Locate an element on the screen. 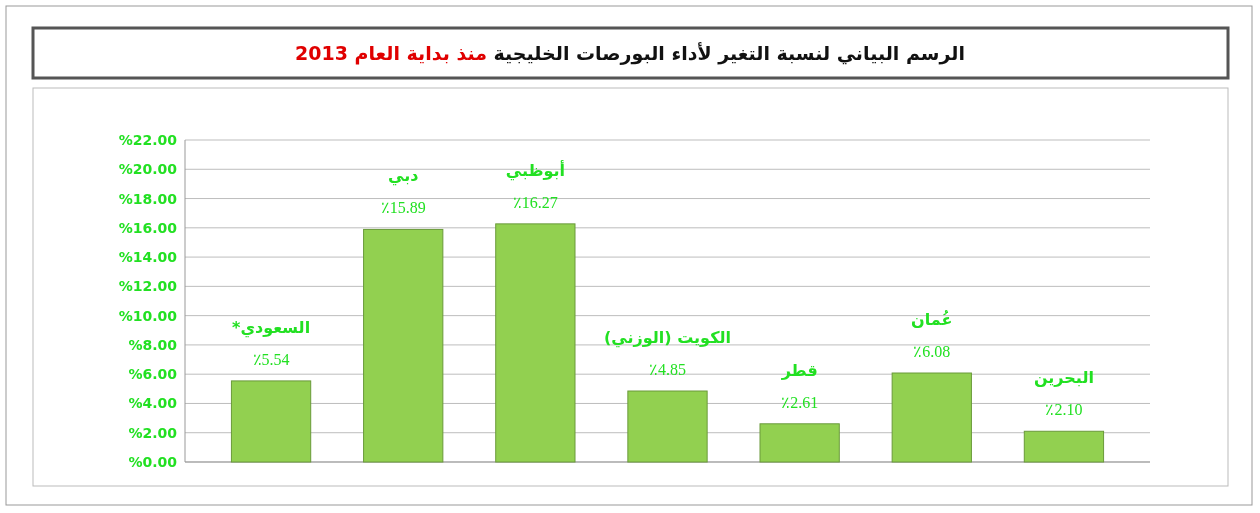  y-tick-label: %16.00 is located at coordinates (148, 227).